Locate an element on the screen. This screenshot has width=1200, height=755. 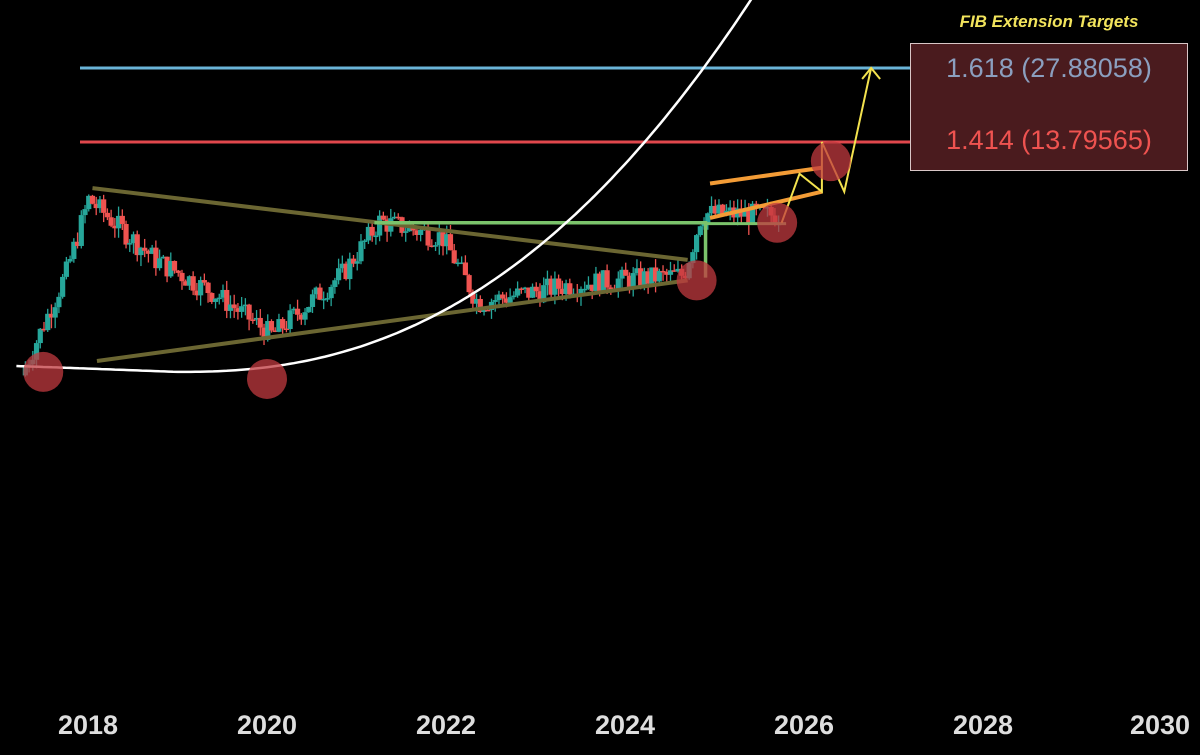
x-tick-label: 2022 is located at coordinates (446, 725).